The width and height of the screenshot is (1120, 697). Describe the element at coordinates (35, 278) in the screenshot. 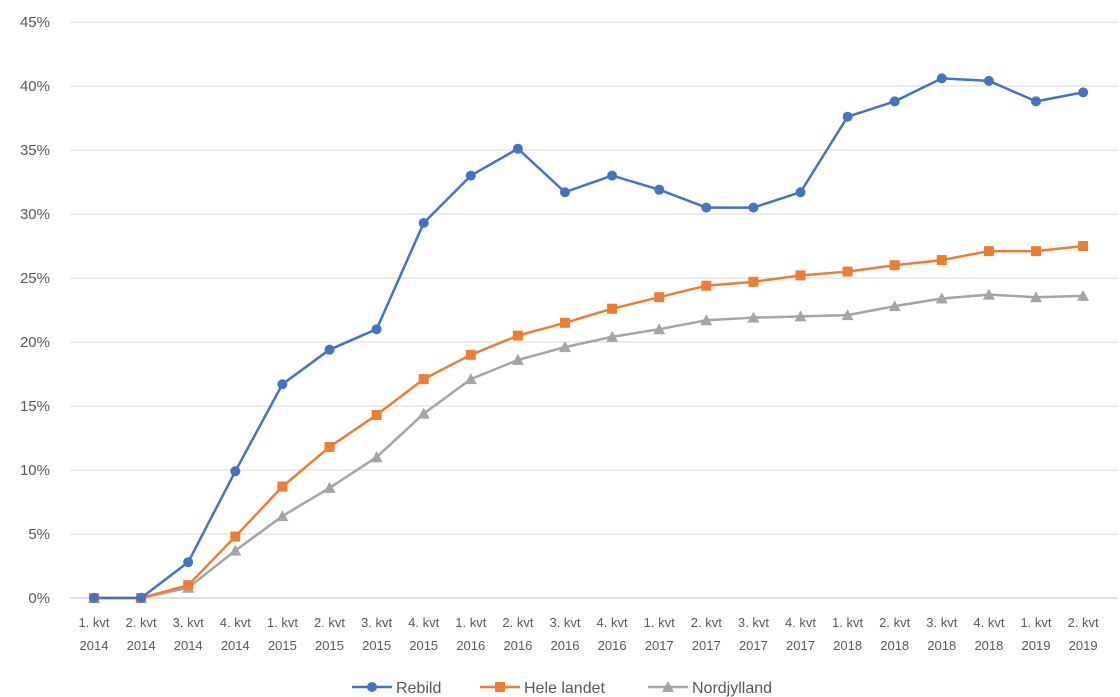

I see `y-tick-label: 25%` at that location.